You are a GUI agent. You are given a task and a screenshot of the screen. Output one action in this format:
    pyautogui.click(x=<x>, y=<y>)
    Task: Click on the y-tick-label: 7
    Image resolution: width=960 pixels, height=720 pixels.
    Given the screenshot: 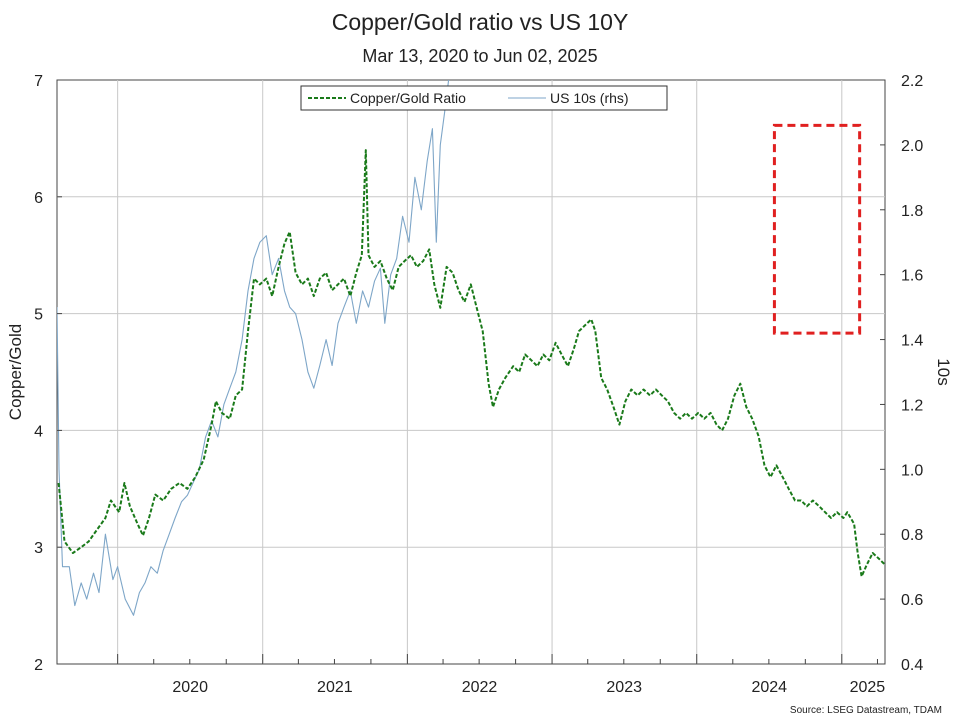 What is the action you would take?
    pyautogui.click(x=38, y=81)
    